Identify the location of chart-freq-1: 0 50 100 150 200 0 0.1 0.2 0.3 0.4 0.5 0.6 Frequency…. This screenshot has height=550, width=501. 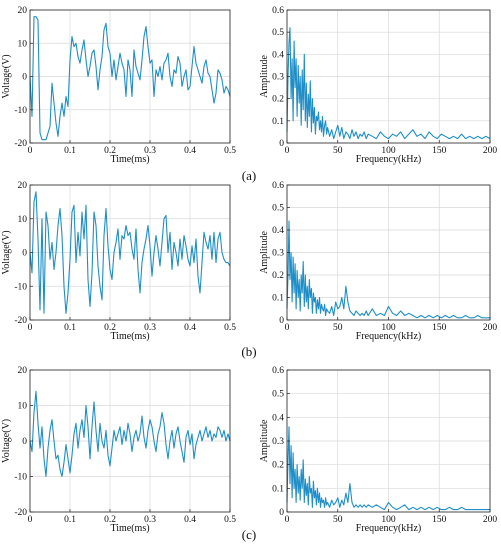
(378, 261).